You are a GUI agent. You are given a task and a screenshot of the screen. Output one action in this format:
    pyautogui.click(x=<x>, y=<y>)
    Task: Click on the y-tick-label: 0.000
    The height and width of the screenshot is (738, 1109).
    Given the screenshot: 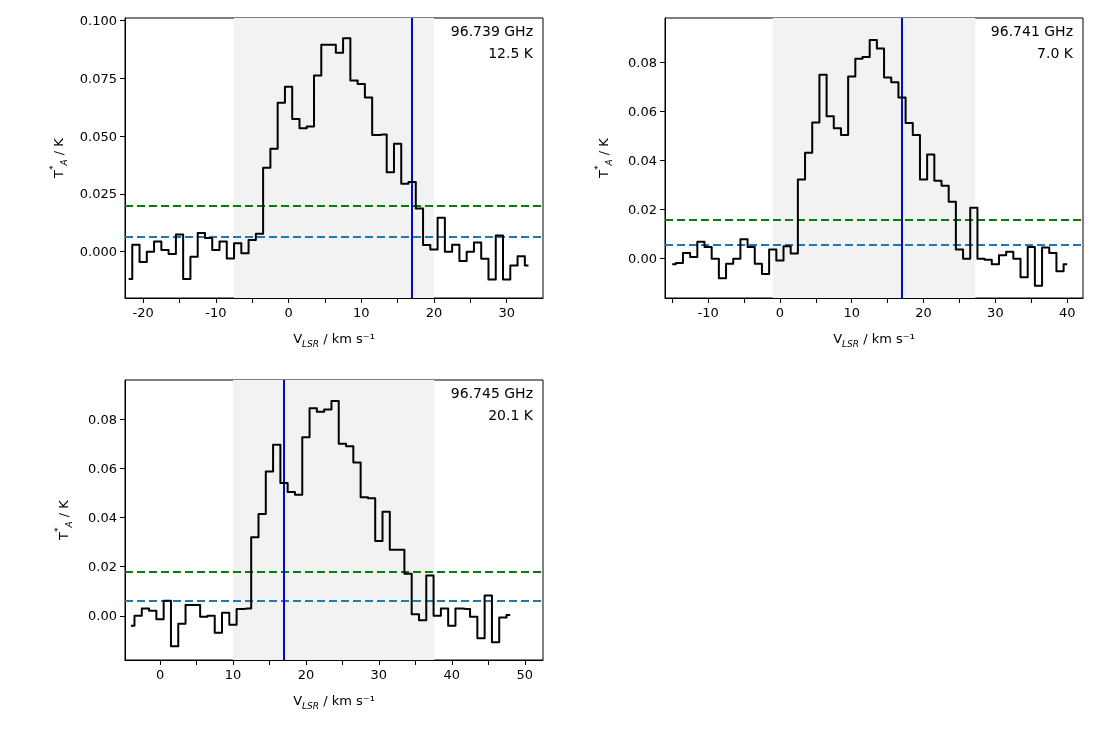 What is the action you would take?
    pyautogui.click(x=98, y=252)
    